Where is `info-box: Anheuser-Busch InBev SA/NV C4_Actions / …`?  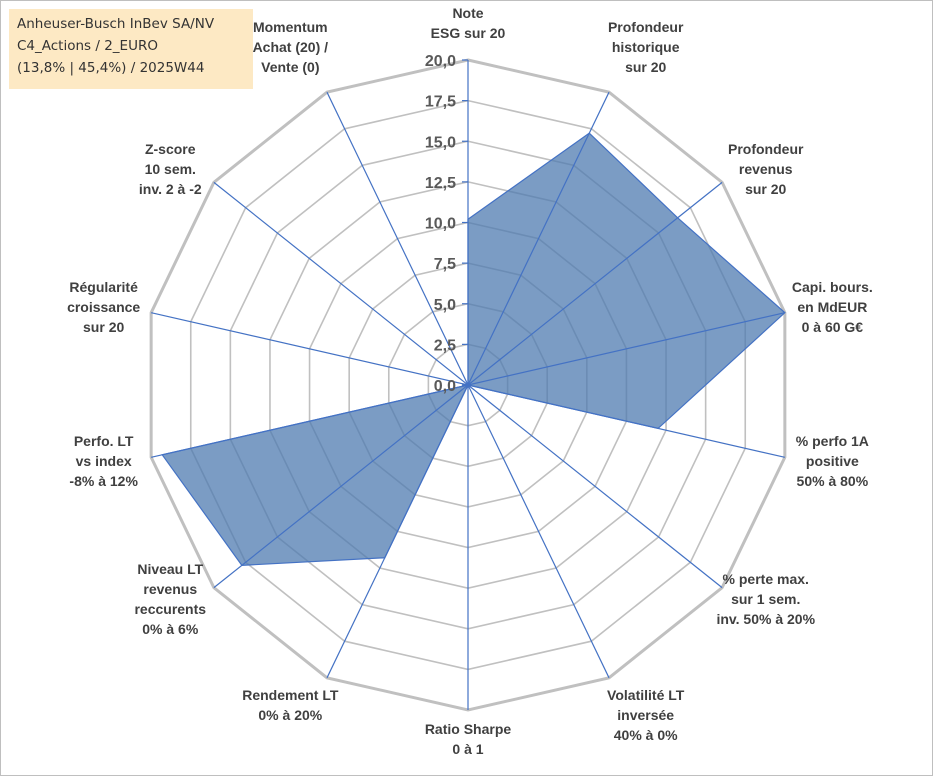
info-box: Anheuser-Busch InBev SA/NV C4_Actions / … is located at coordinates (131, 49).